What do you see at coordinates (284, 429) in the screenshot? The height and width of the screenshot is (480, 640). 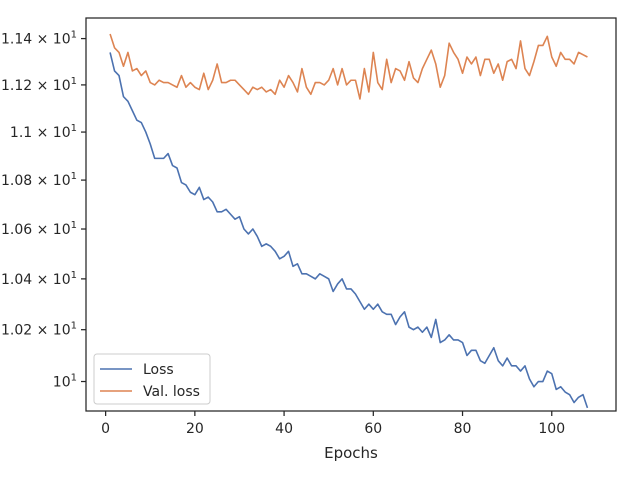 I see `x-tick-label: 40` at bounding box center [284, 429].